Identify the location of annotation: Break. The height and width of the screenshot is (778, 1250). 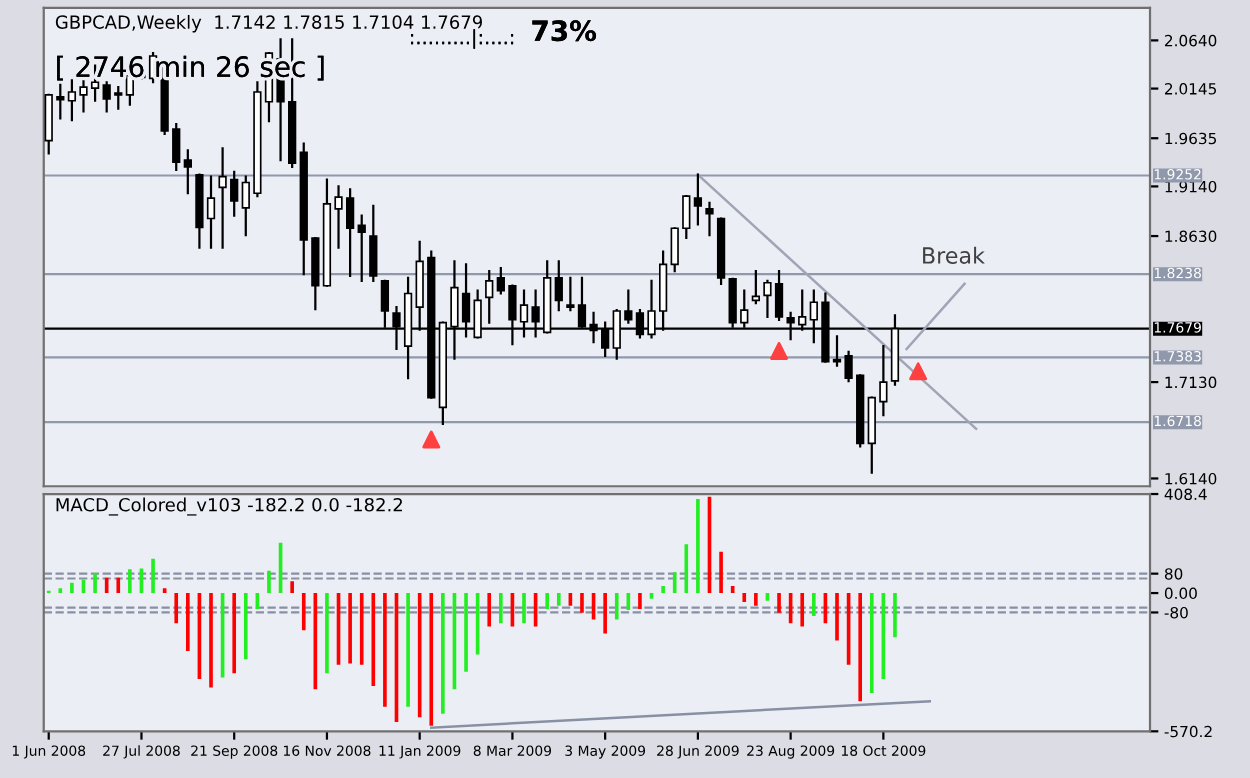
(954, 255).